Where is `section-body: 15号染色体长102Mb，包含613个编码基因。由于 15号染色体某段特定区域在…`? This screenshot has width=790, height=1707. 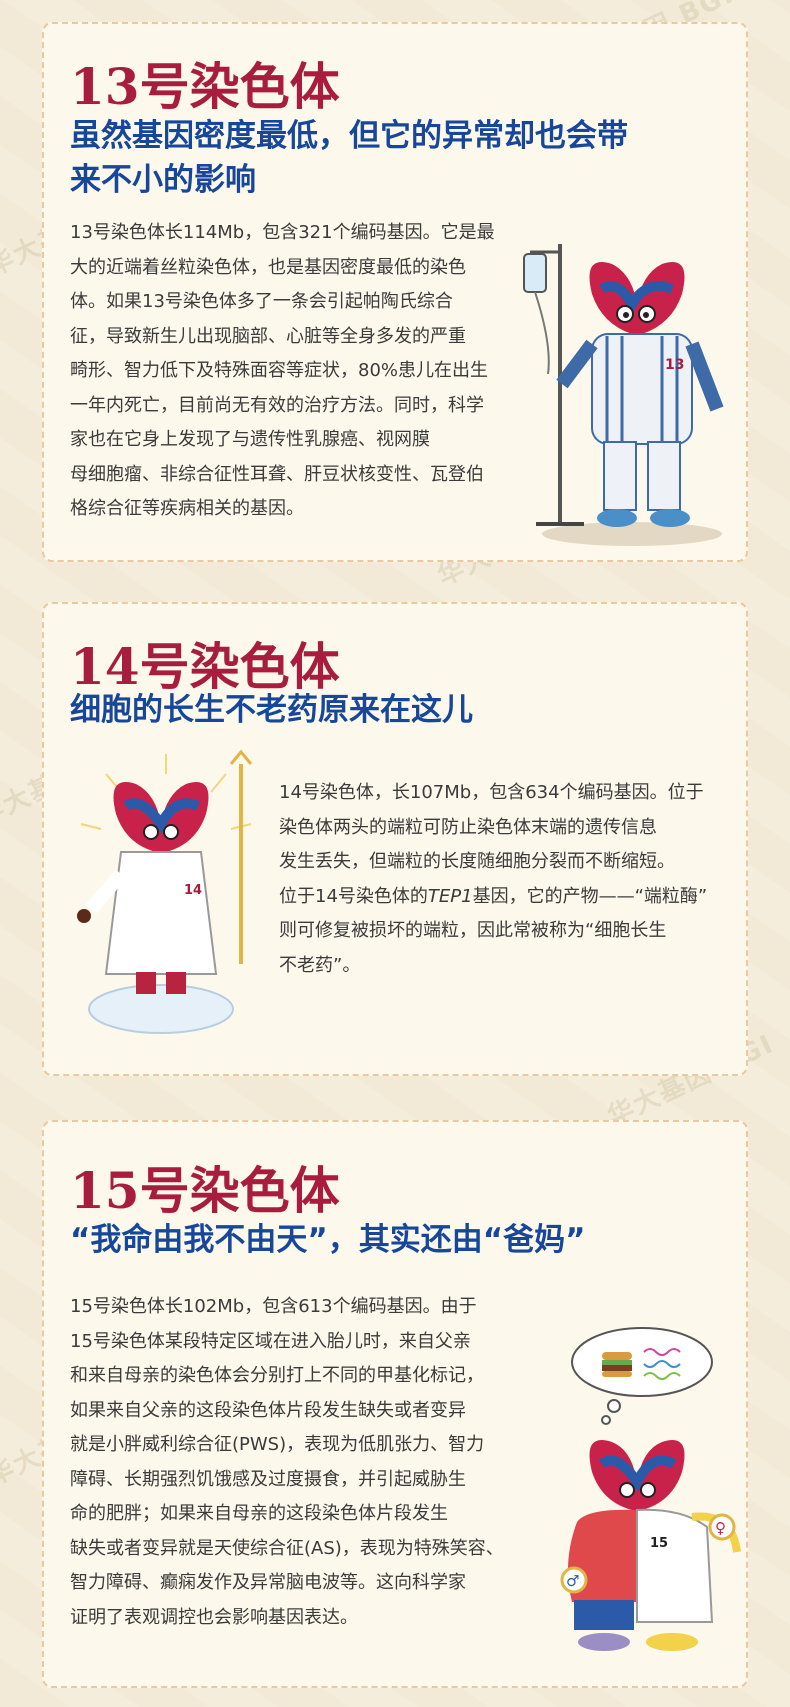 section-body: 15号染色体长102Mb，包含613个编码基因。由于 15号染色体某段特定区域在… is located at coordinates (287, 1462).